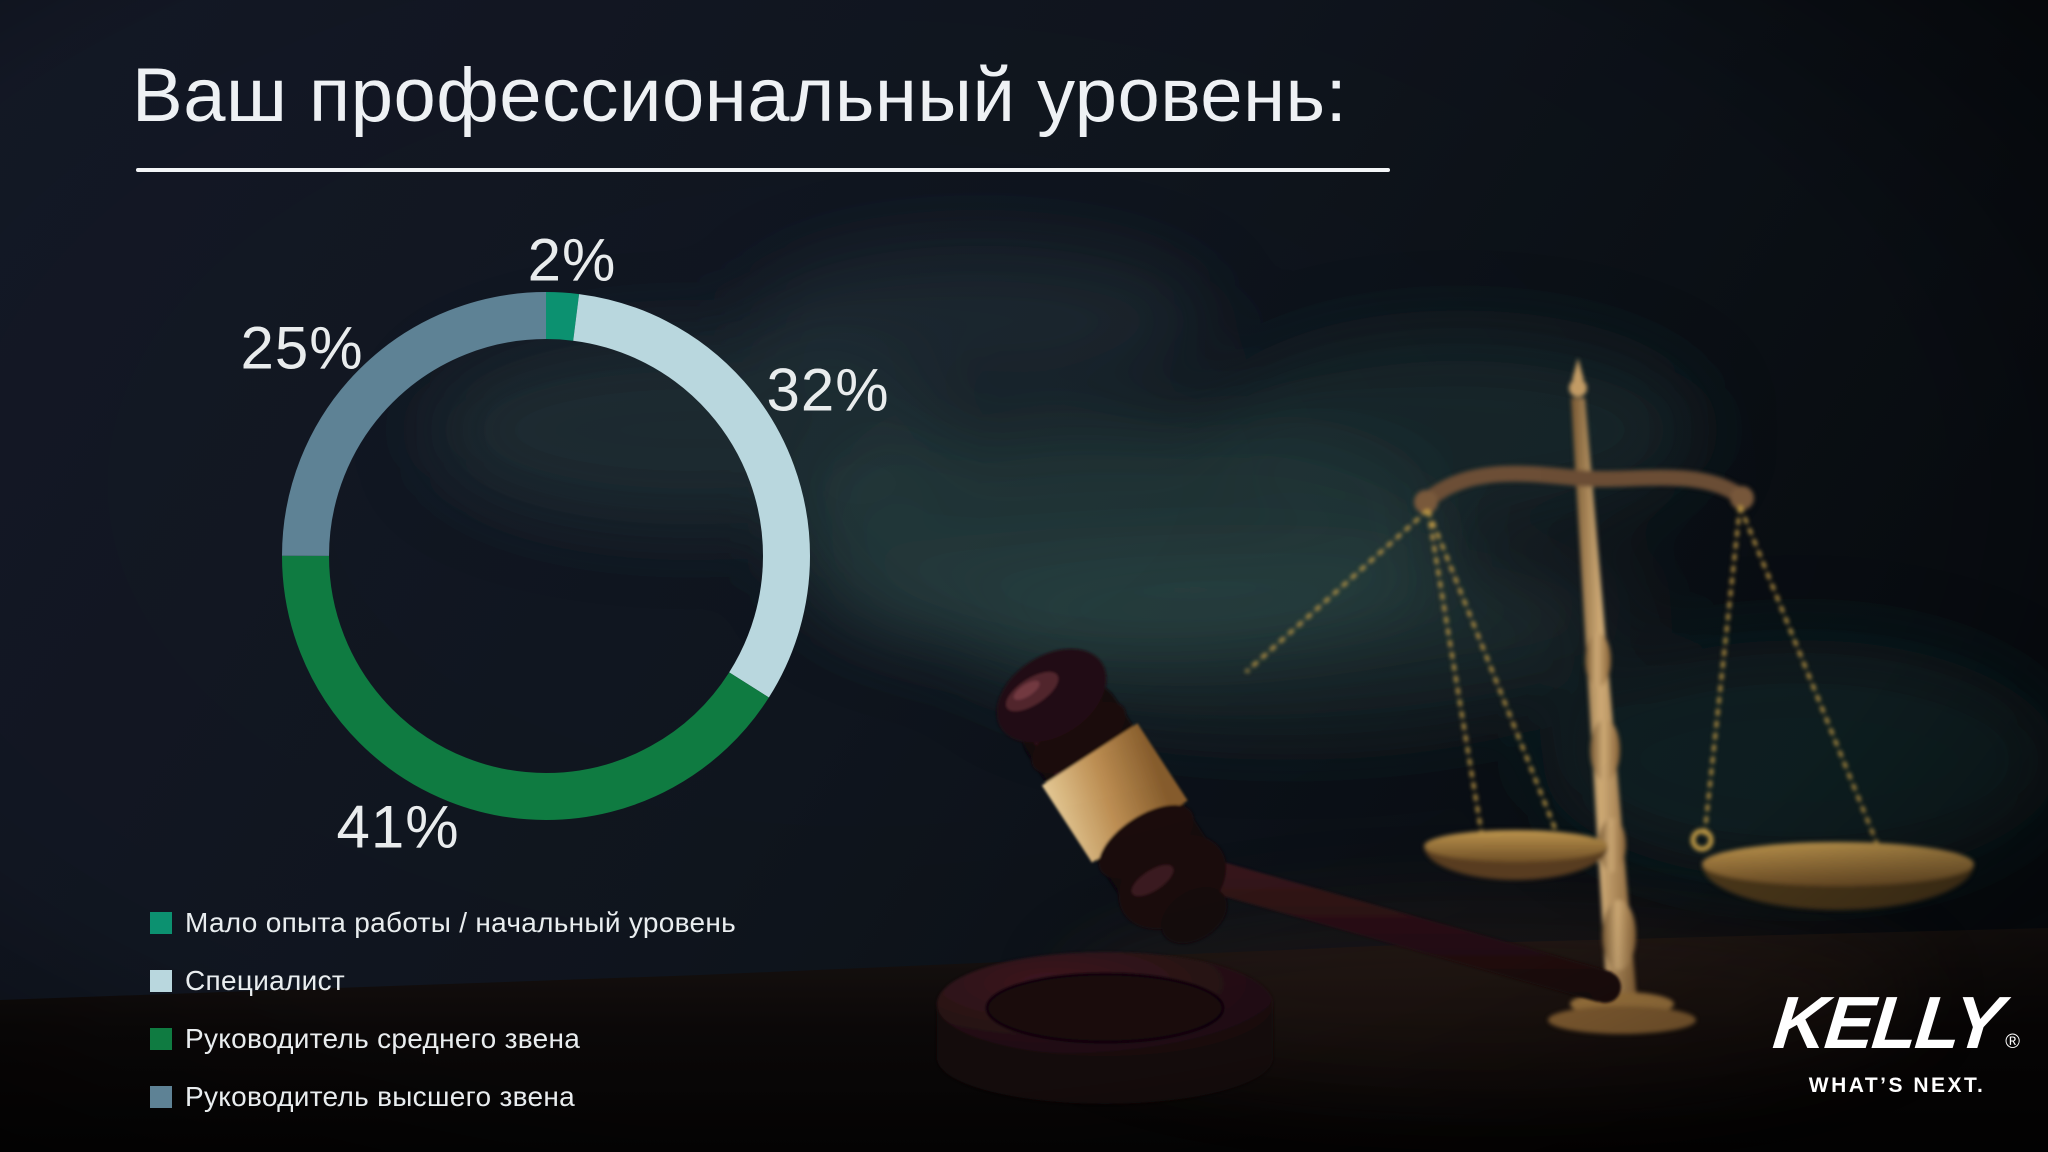 This screenshot has height=1152, width=2048. I want to click on kelly-brand-line: KELLY®, so click(1895, 1022).